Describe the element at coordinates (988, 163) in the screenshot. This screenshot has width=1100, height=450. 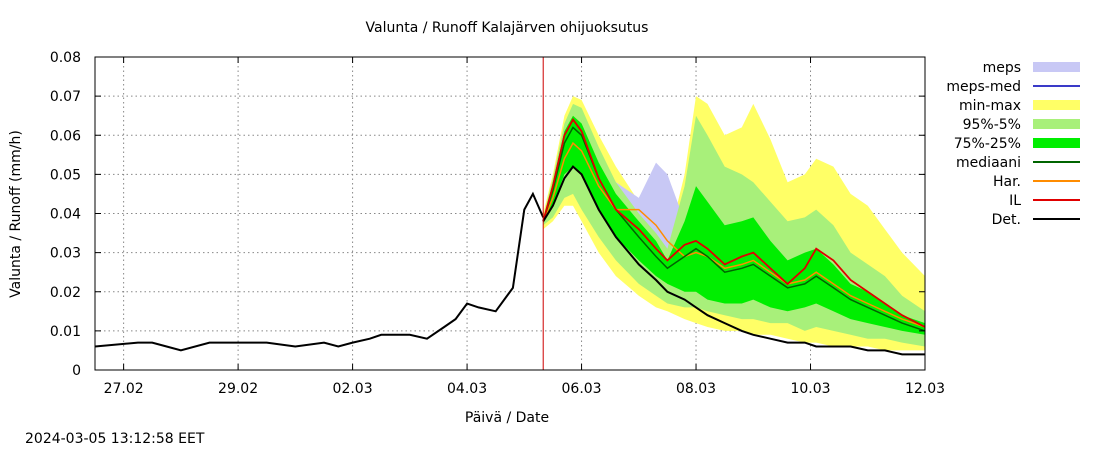
I see `legend-label-mediaani: mediaani` at that location.